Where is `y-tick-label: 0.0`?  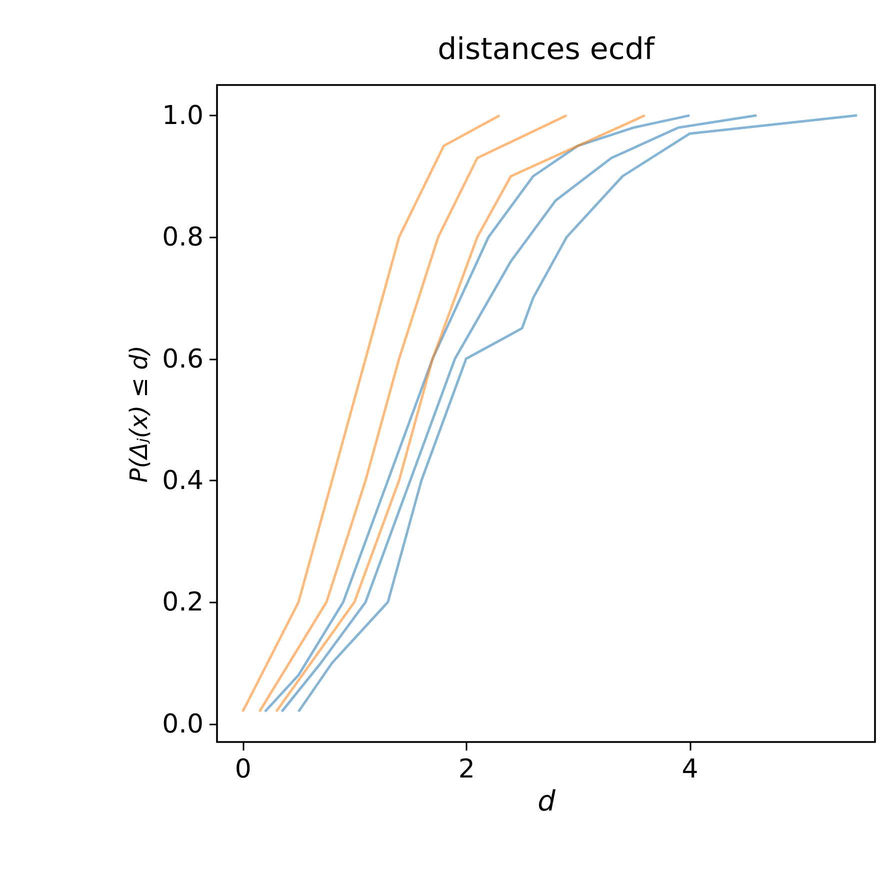
y-tick-label: 0.0 is located at coordinates (183, 724).